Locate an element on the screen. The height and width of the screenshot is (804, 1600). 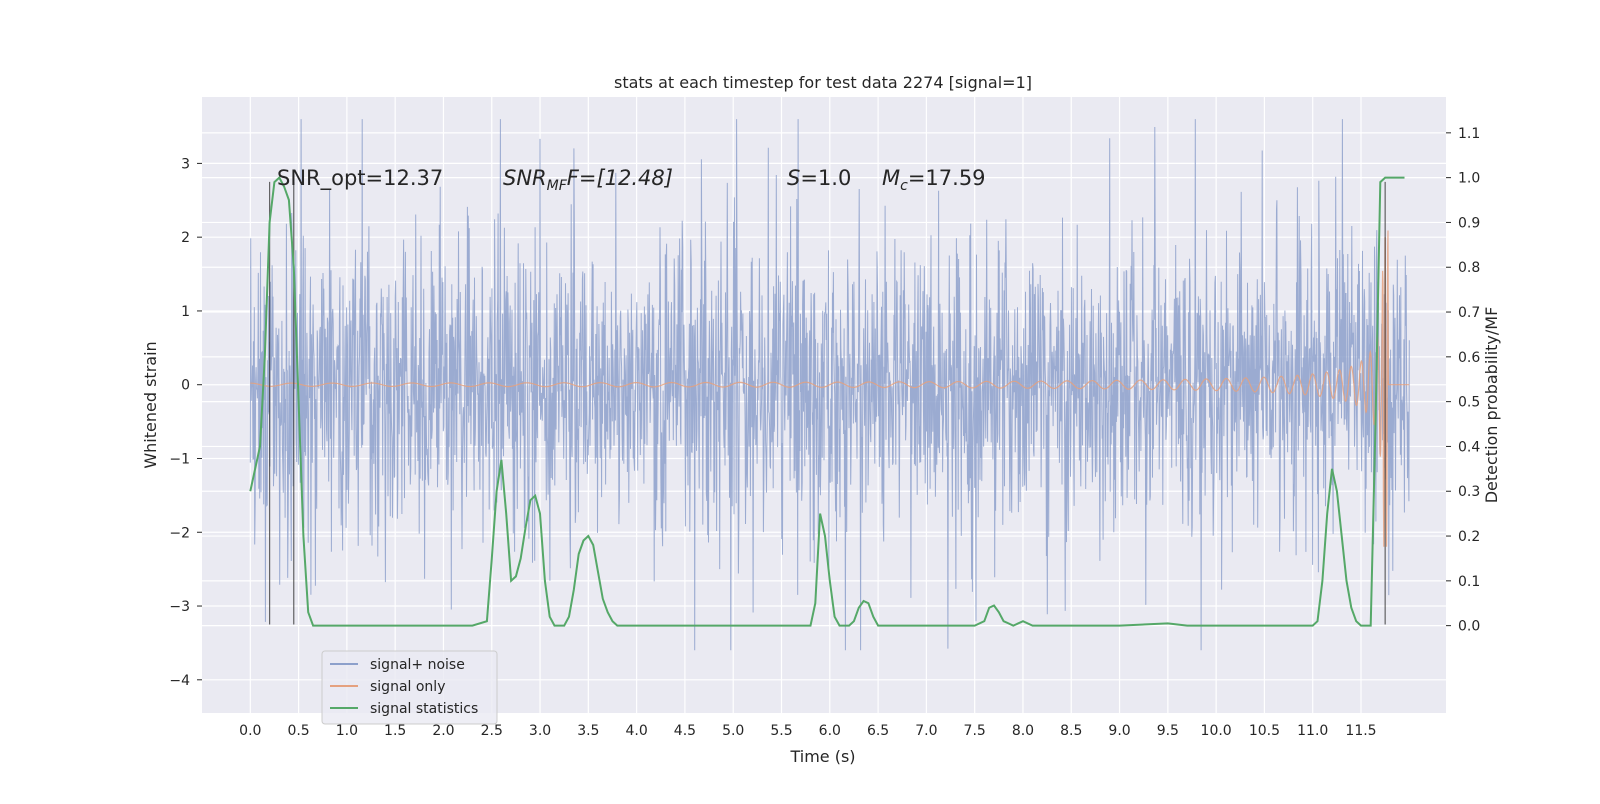
legend-label-signal-only: signal only is located at coordinates (407, 687).